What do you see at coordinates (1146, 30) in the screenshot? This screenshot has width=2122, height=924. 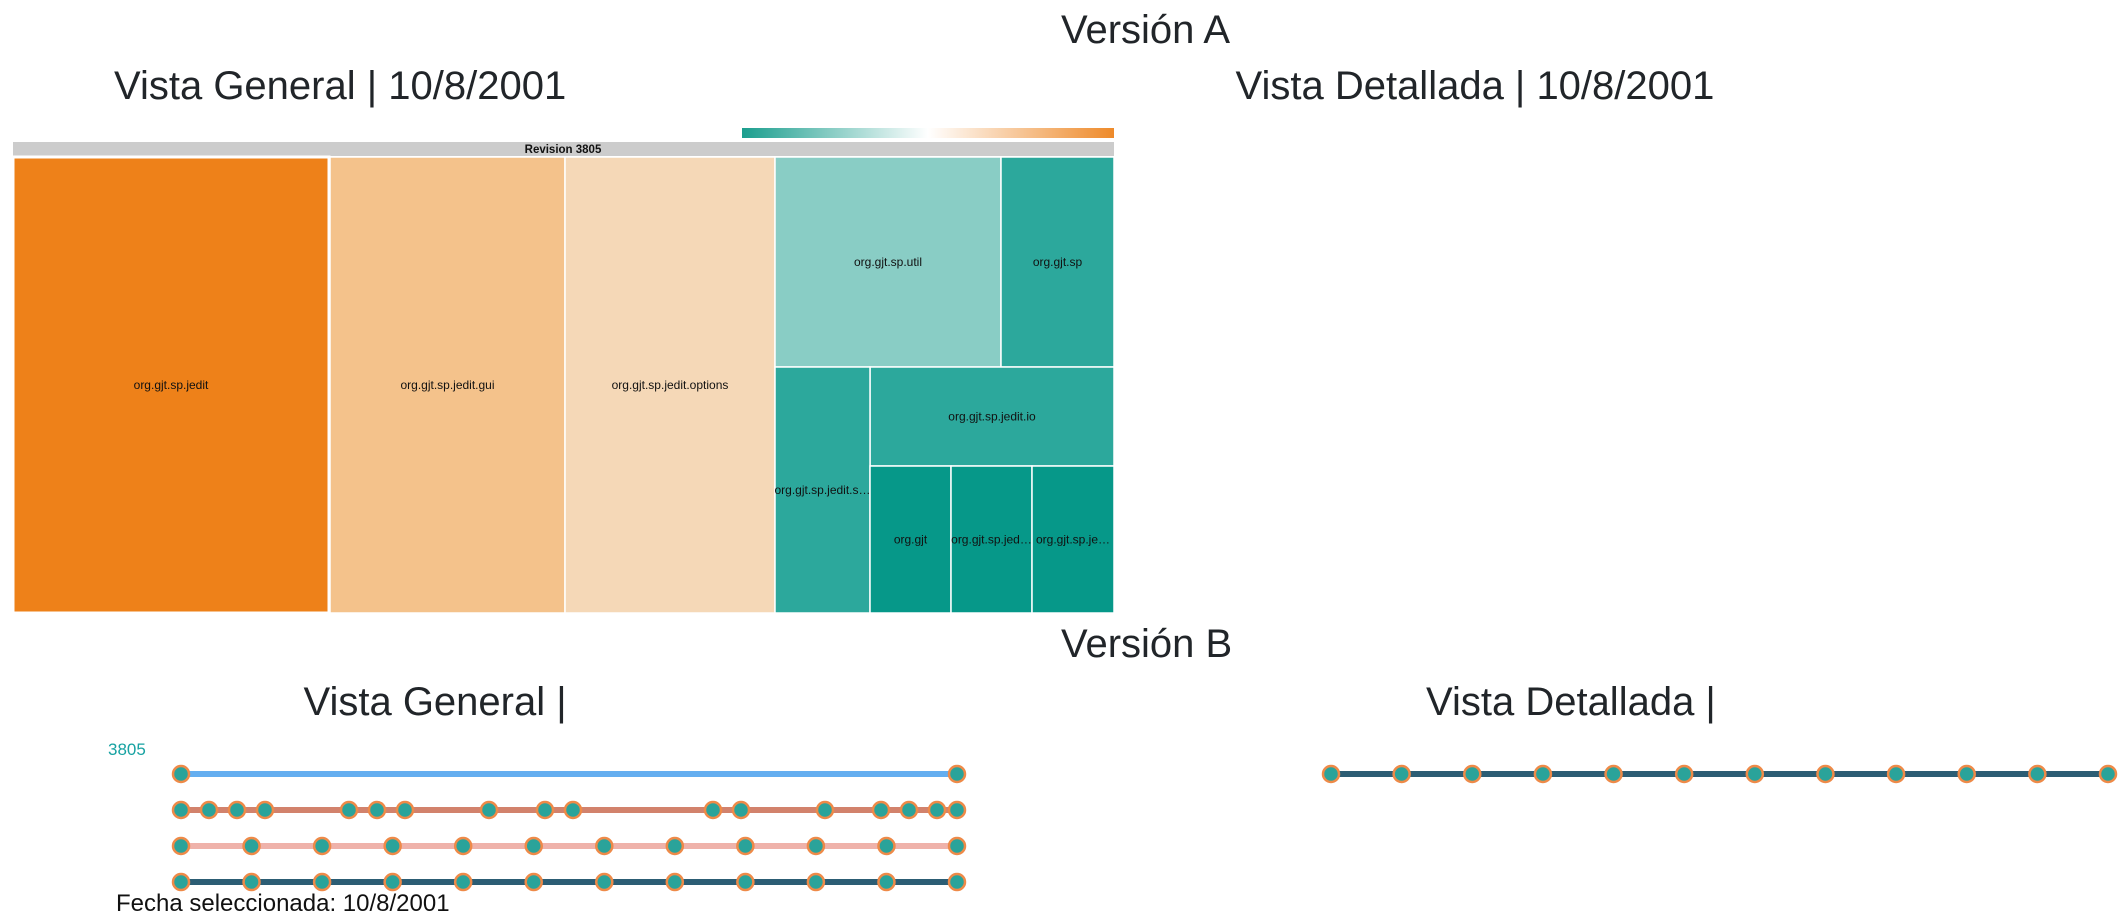 I see `version-a-title: Versión A` at bounding box center [1146, 30].